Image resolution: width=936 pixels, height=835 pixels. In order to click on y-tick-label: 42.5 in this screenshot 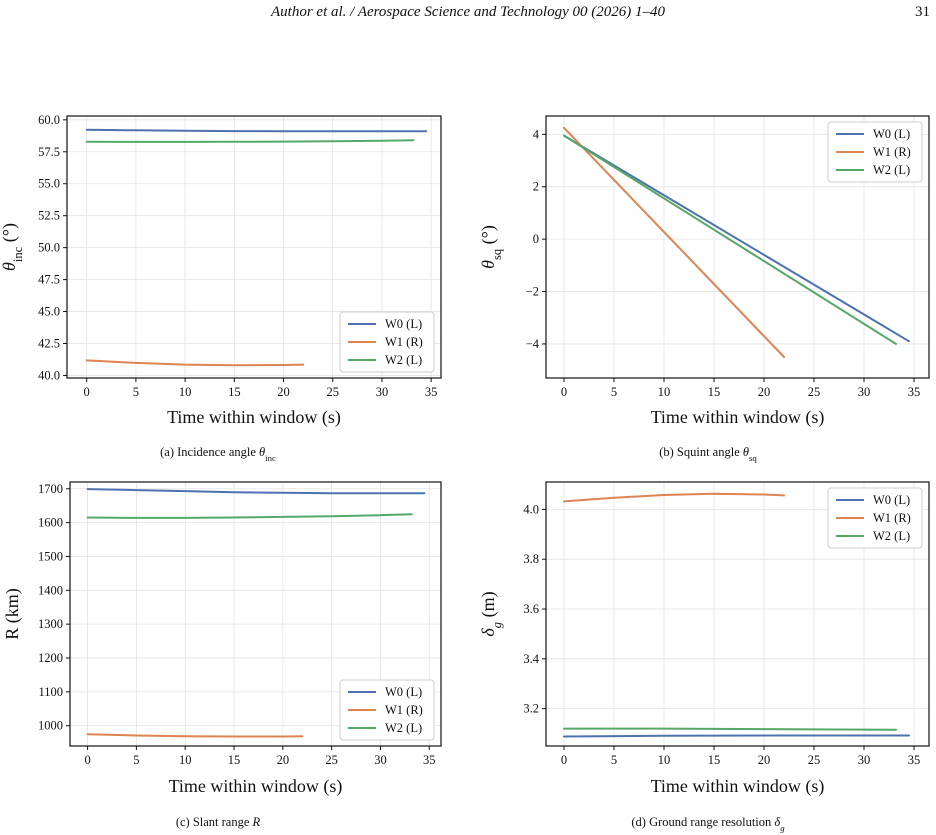, I will do `click(49, 343)`.